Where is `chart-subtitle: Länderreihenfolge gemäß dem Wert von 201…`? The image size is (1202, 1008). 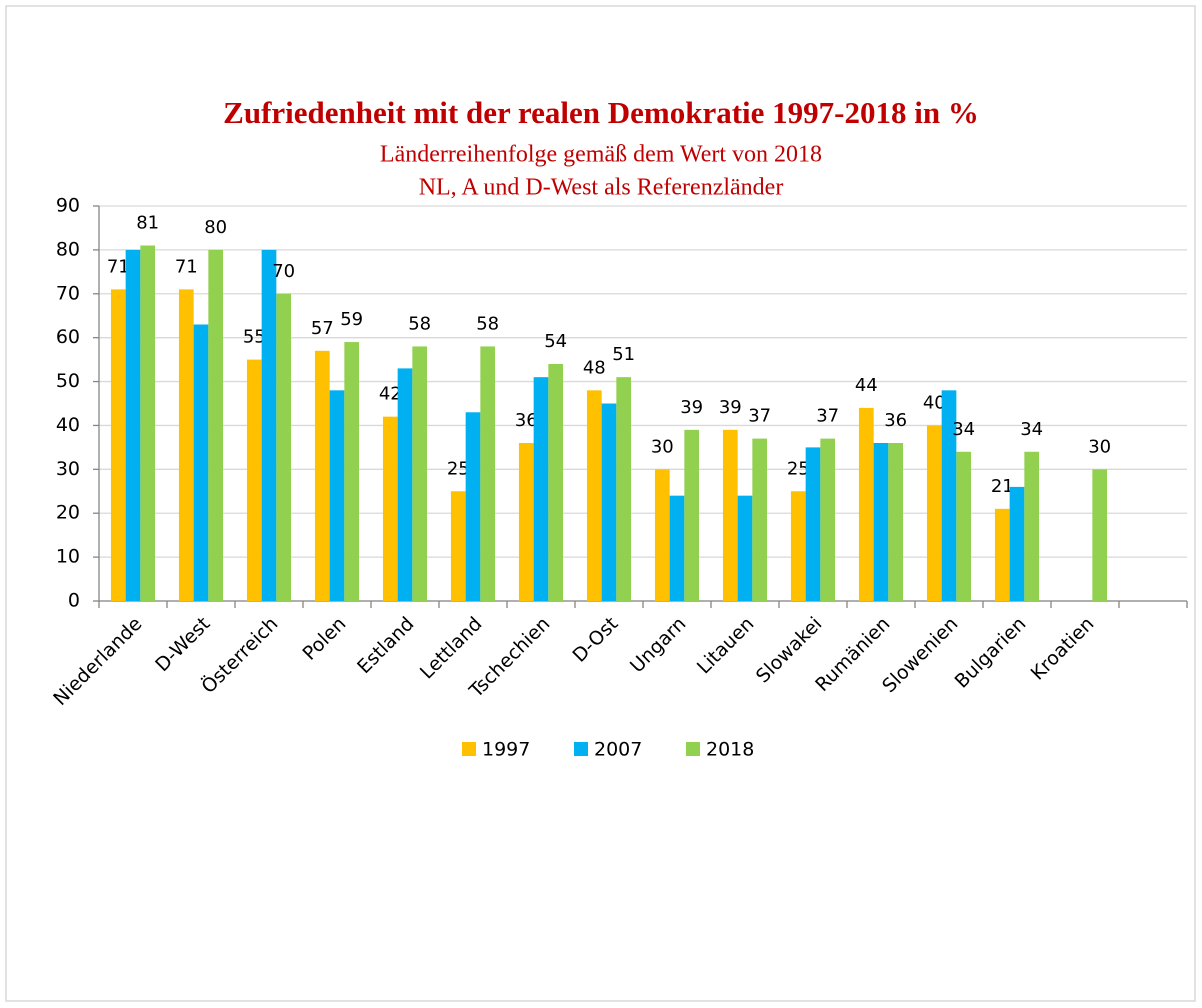
chart-subtitle: Länderreihenfolge gemäß dem Wert von 201… is located at coordinates (601, 155).